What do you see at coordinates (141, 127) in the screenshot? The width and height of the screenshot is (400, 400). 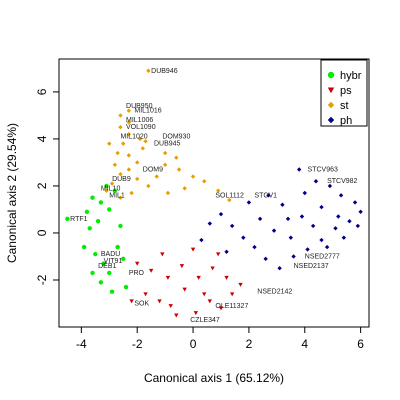 I see `point-label: VOL1090` at bounding box center [141, 127].